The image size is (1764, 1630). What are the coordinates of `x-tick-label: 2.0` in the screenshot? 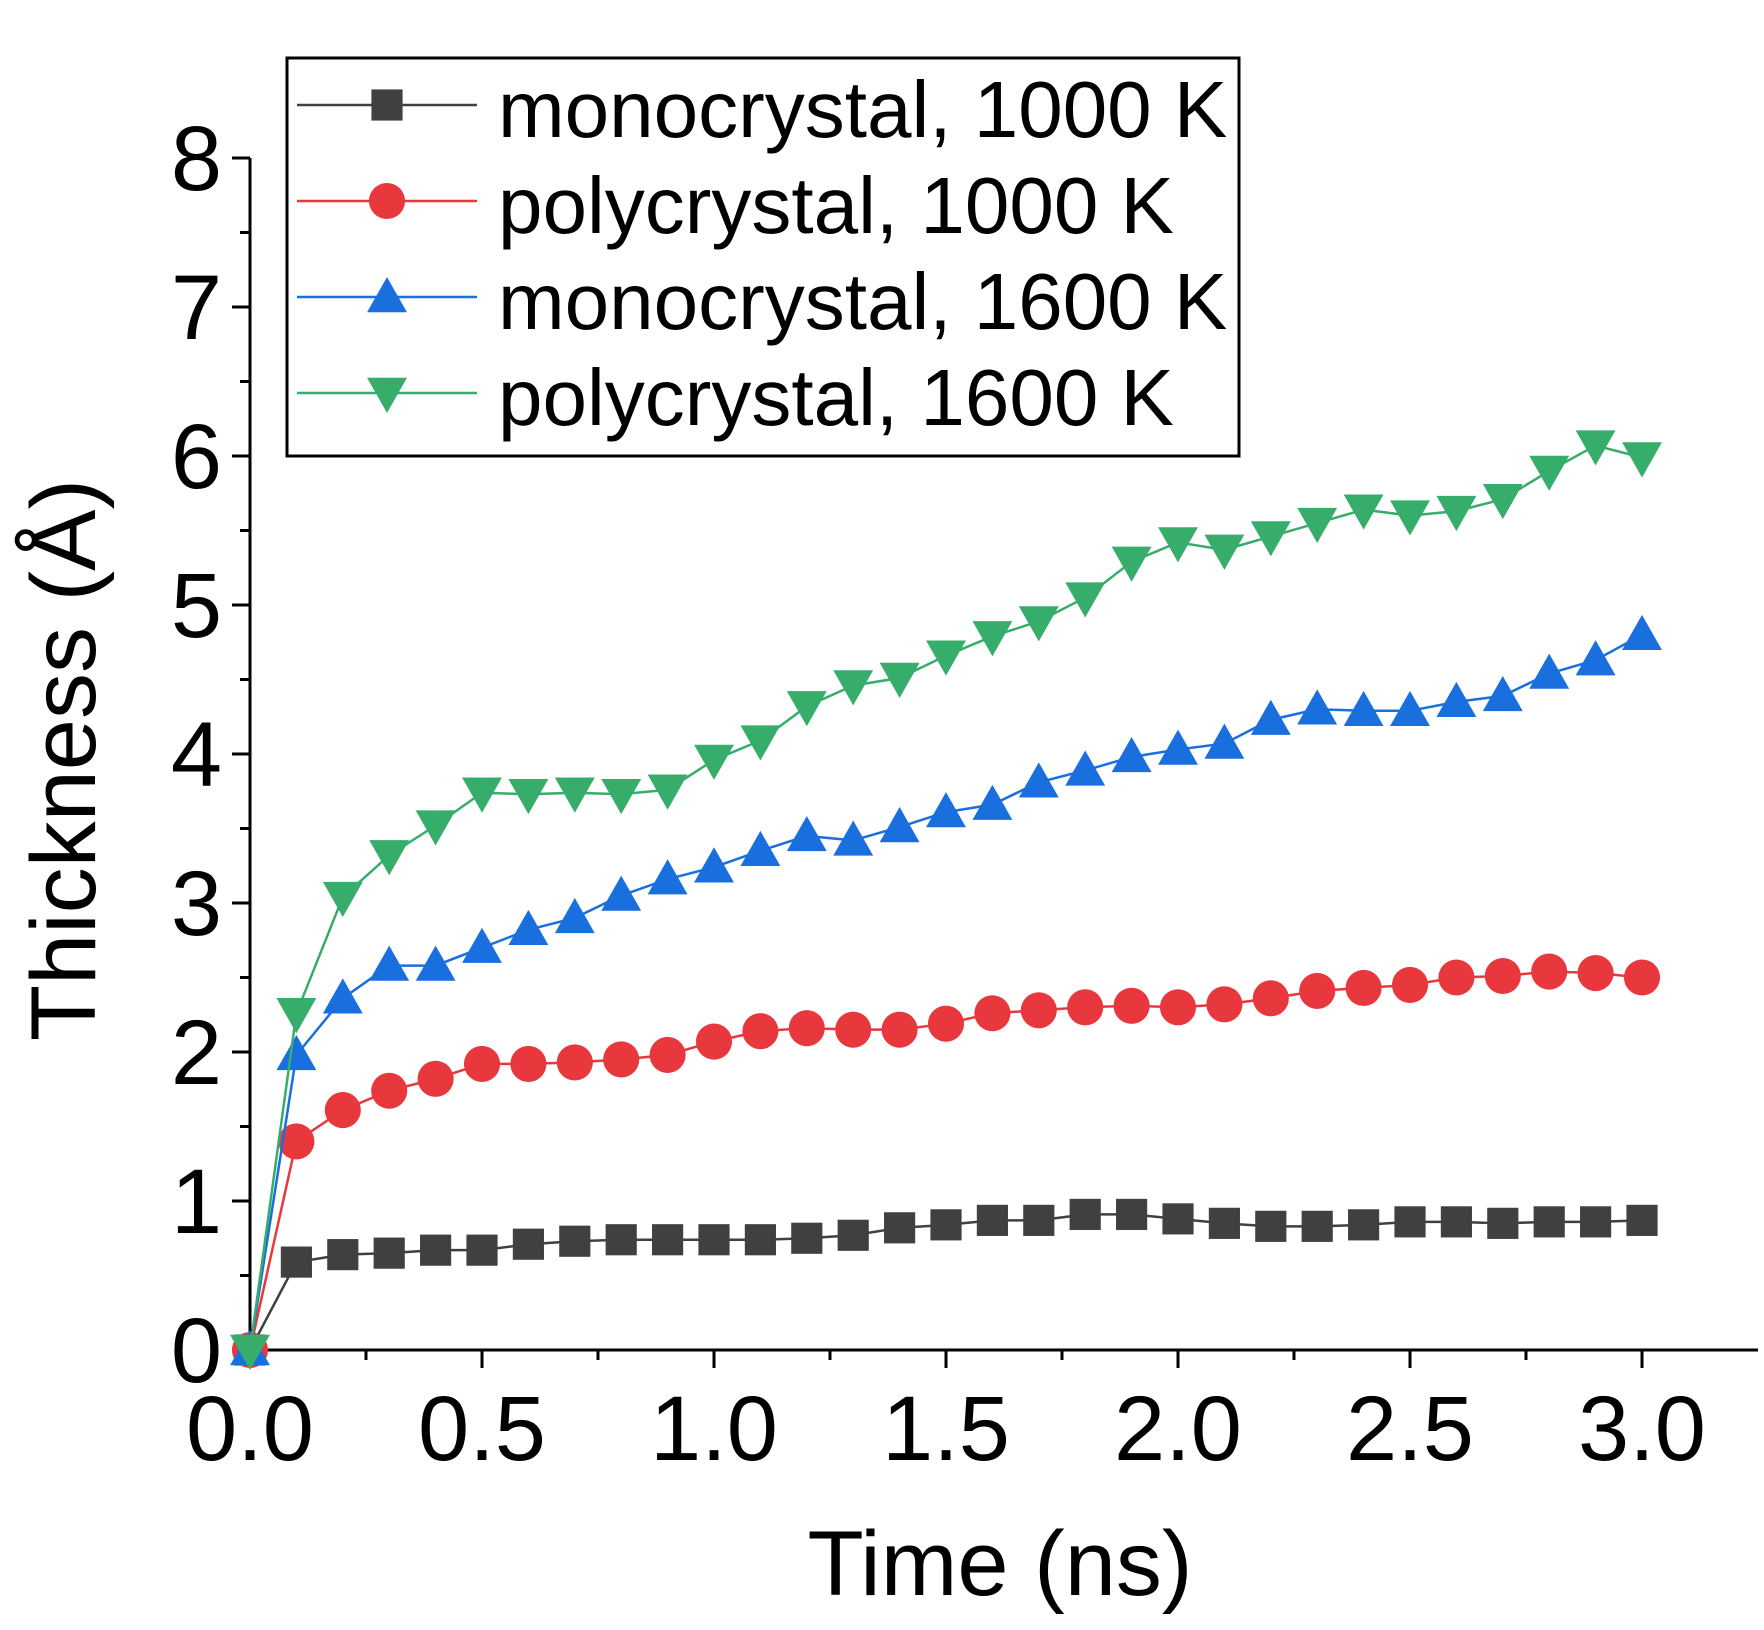 It's located at (1178, 1429).